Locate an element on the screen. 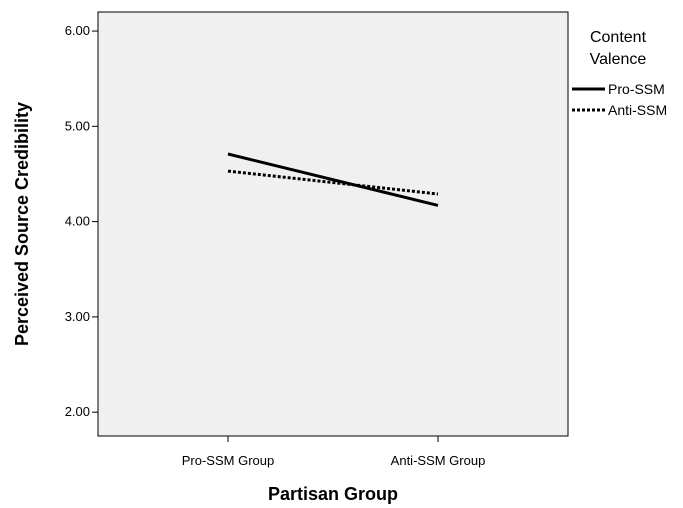  legend-label-pro-ssm: Pro-SSM is located at coordinates (636, 89).